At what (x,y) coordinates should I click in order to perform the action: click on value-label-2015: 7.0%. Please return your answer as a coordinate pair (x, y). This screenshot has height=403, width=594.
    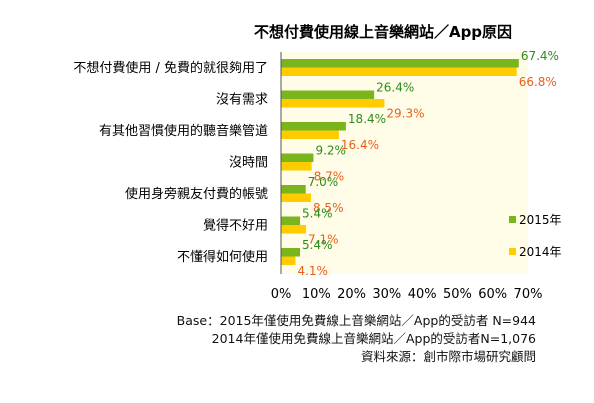
    Looking at the image, I should click on (323, 182).